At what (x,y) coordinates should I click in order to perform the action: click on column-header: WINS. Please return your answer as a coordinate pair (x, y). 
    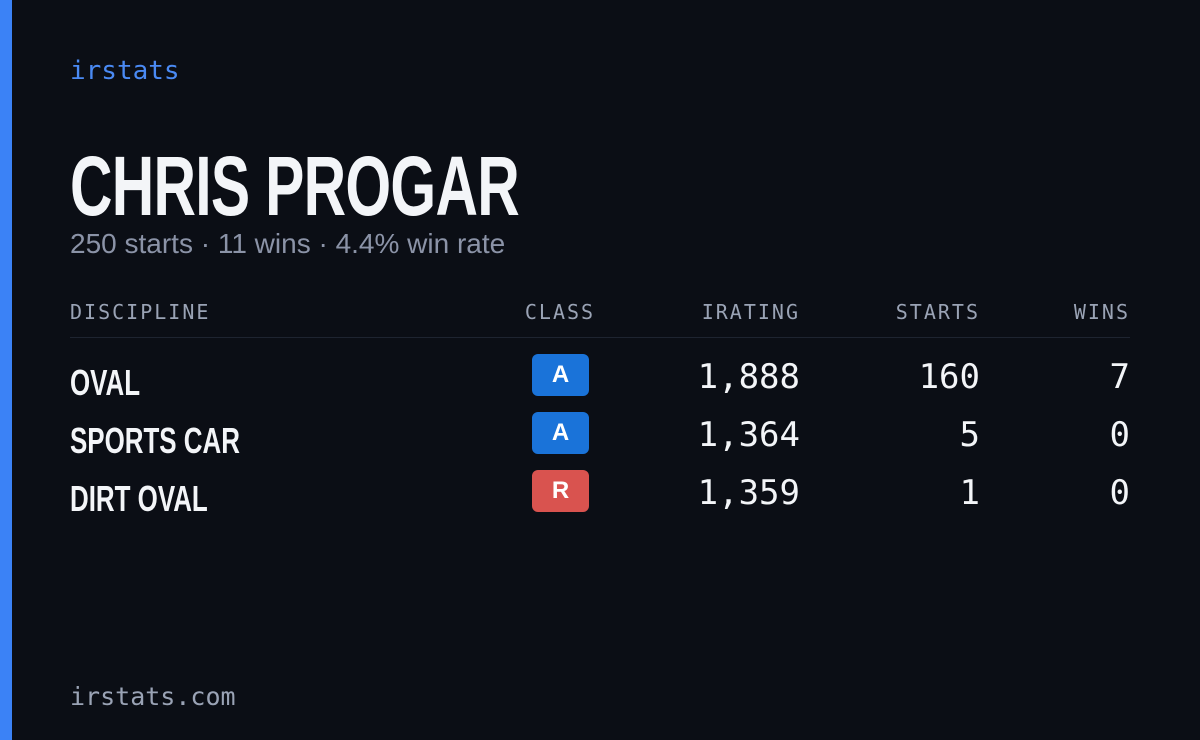
    Looking at the image, I should click on (1101, 312).